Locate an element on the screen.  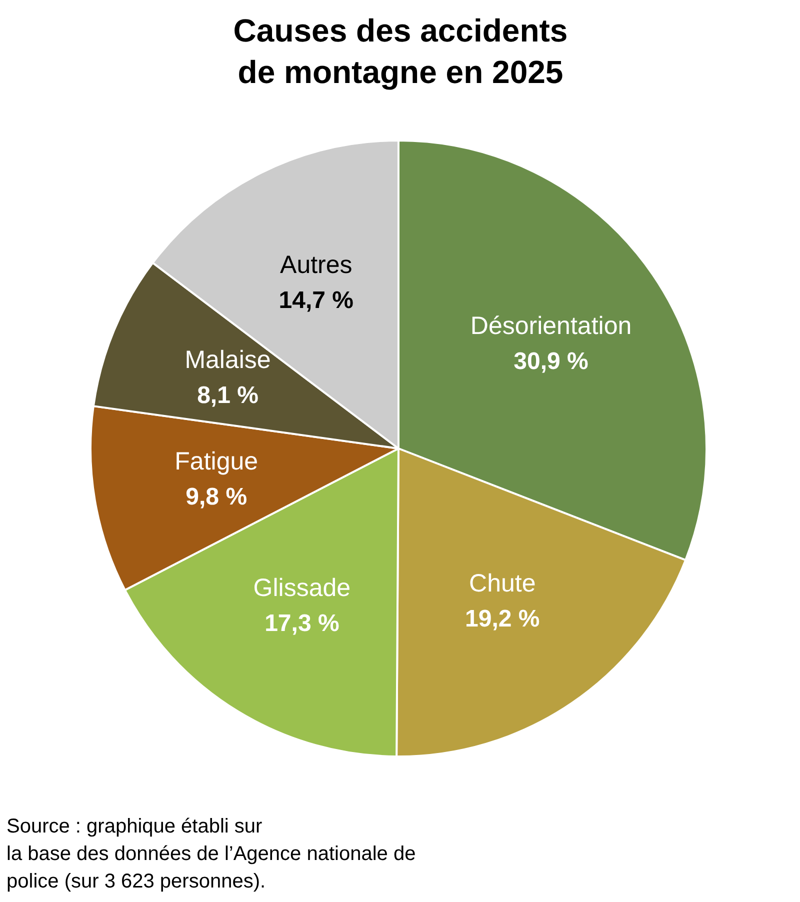
data-label: 9,8 % is located at coordinates (217, 497).